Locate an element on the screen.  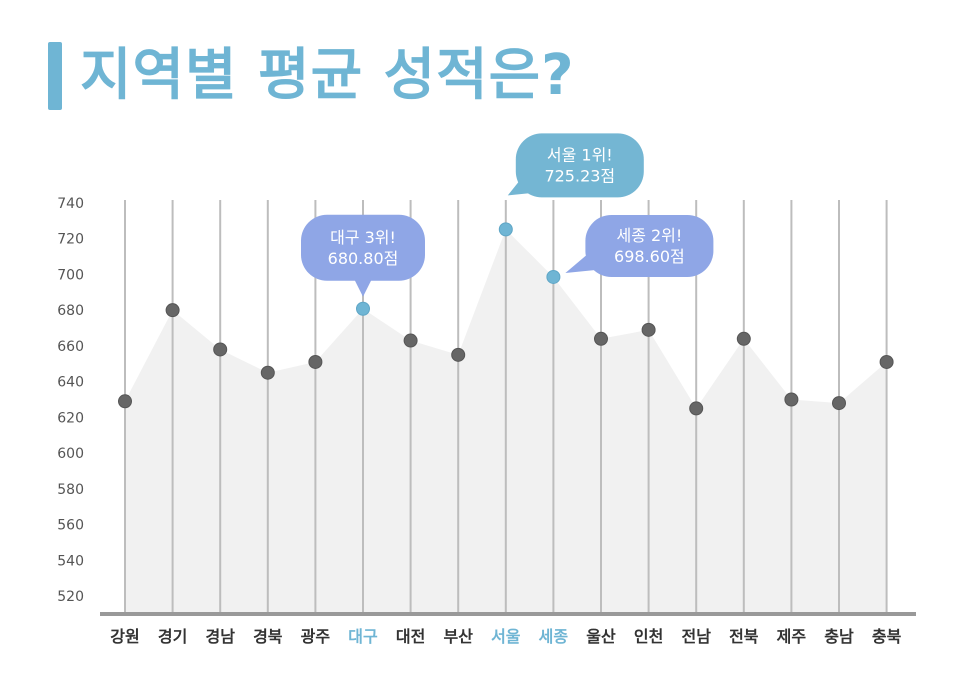
x-tick-label: 경기 is located at coordinates (172, 636).